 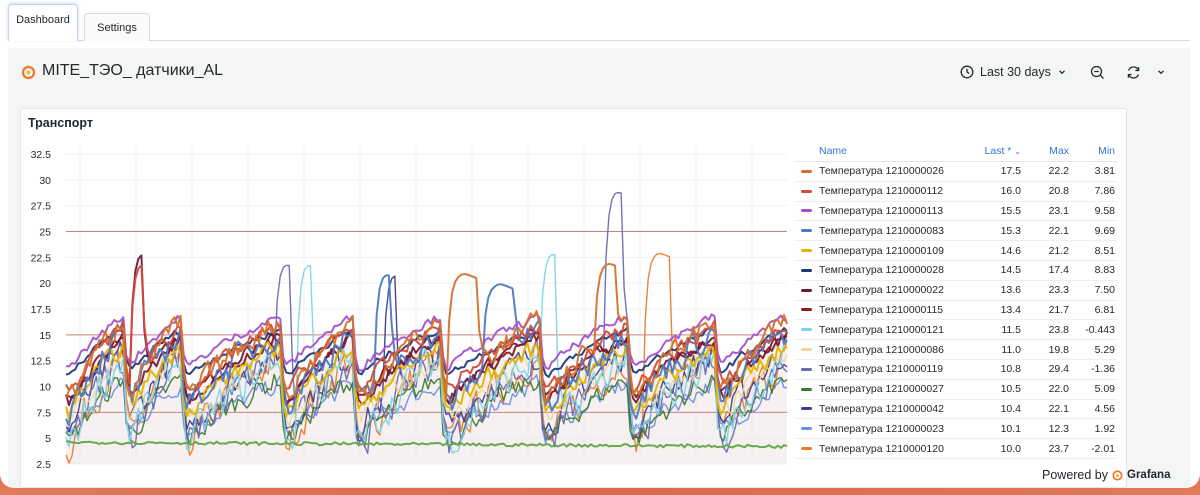 What do you see at coordinates (599, 72) in the screenshot?
I see `dashboard-header: MITE_ТЭО_ датчики_AL Last 30 days` at bounding box center [599, 72].